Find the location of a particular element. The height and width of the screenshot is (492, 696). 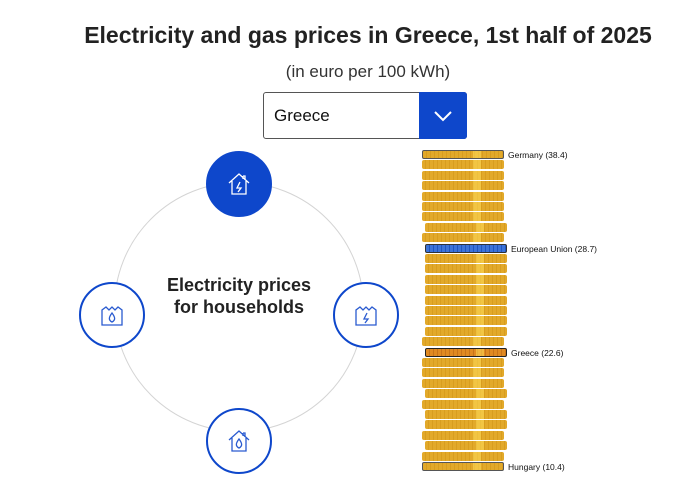

gas-households-button is located at coordinates (239, 441).